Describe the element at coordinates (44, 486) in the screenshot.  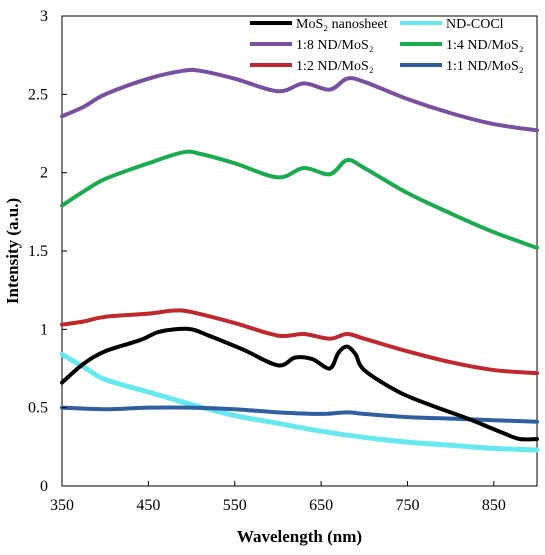
I see `y-tick-label: 0` at that location.